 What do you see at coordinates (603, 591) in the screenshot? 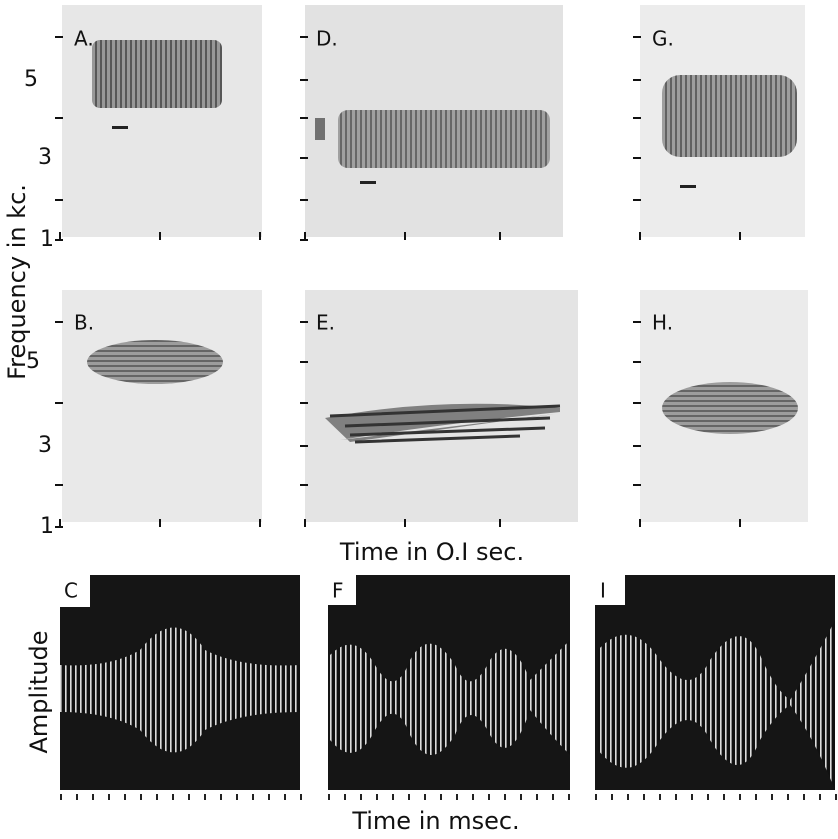
I see `panel-label: I` at bounding box center [603, 591].